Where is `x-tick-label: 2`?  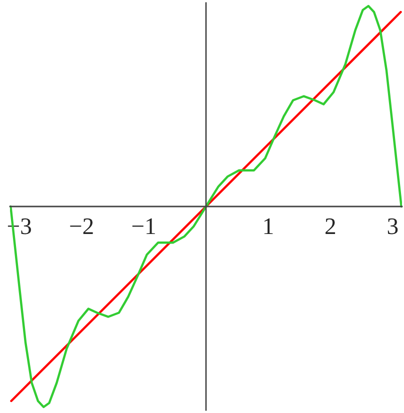 x-tick-label: 2 is located at coordinates (331, 226).